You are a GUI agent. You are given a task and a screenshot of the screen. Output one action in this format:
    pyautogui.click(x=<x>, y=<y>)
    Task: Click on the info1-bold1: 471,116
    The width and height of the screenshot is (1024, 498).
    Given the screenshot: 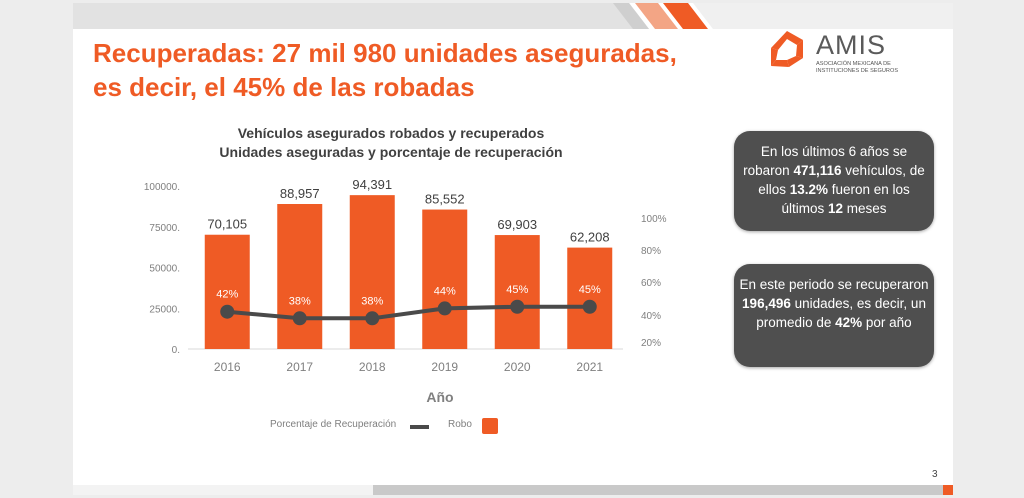 What is the action you would take?
    pyautogui.click(x=817, y=170)
    